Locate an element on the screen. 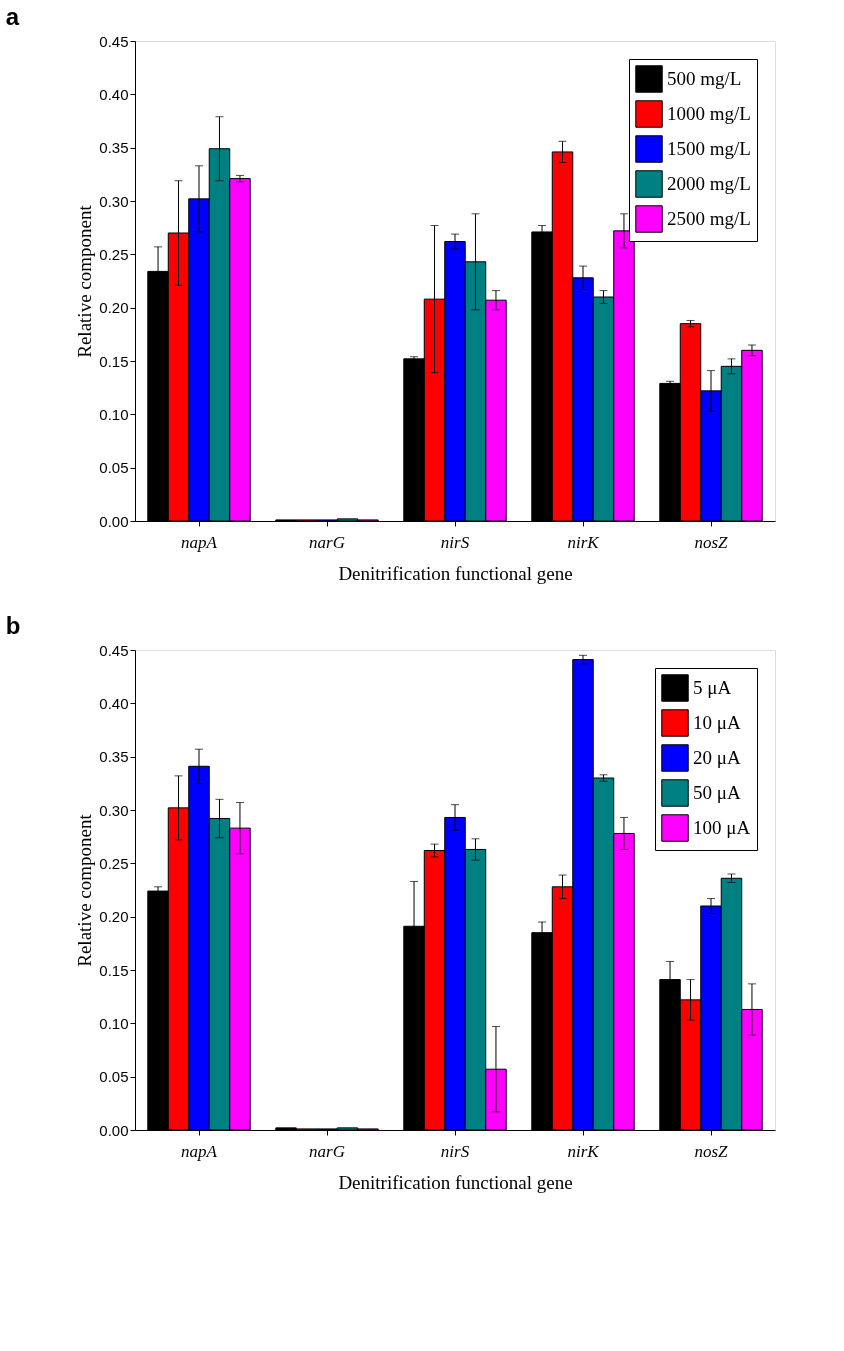 This screenshot has width=844, height=1351. legend-label: 2000 mg/L is located at coordinates (709, 183).